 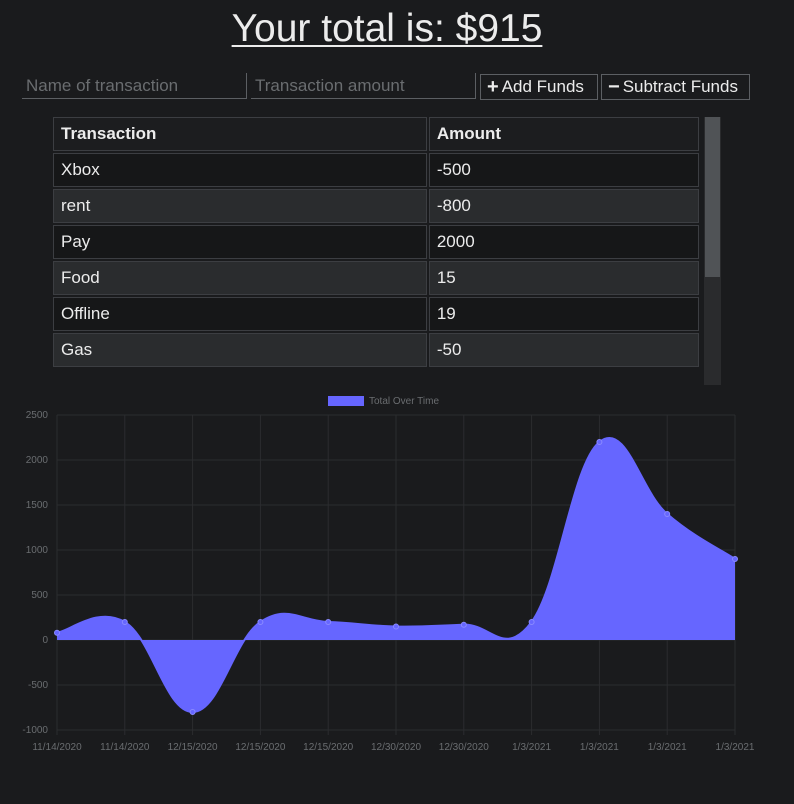 What do you see at coordinates (240, 170) in the screenshot?
I see `transaction-name-cell: Xbox` at bounding box center [240, 170].